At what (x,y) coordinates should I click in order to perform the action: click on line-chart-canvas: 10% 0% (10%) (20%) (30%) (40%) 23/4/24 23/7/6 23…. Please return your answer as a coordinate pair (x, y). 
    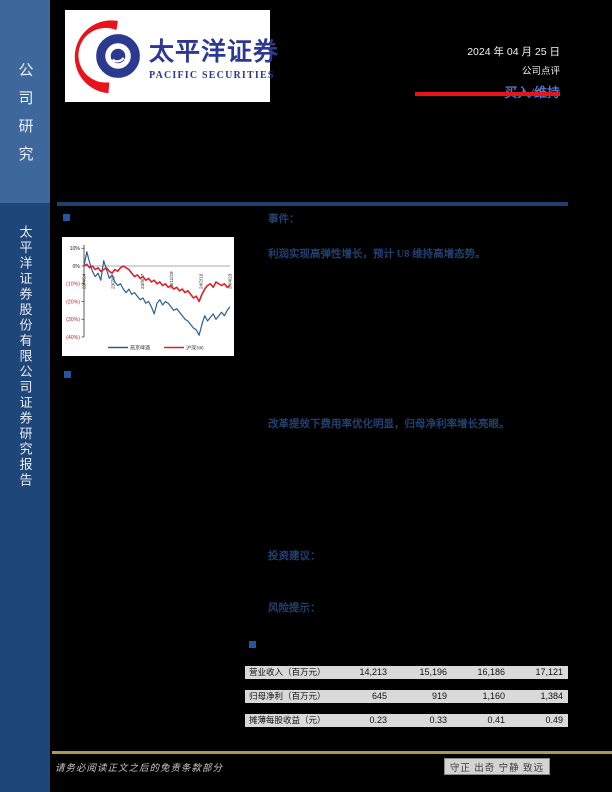
    Looking at the image, I should click on (149, 298).